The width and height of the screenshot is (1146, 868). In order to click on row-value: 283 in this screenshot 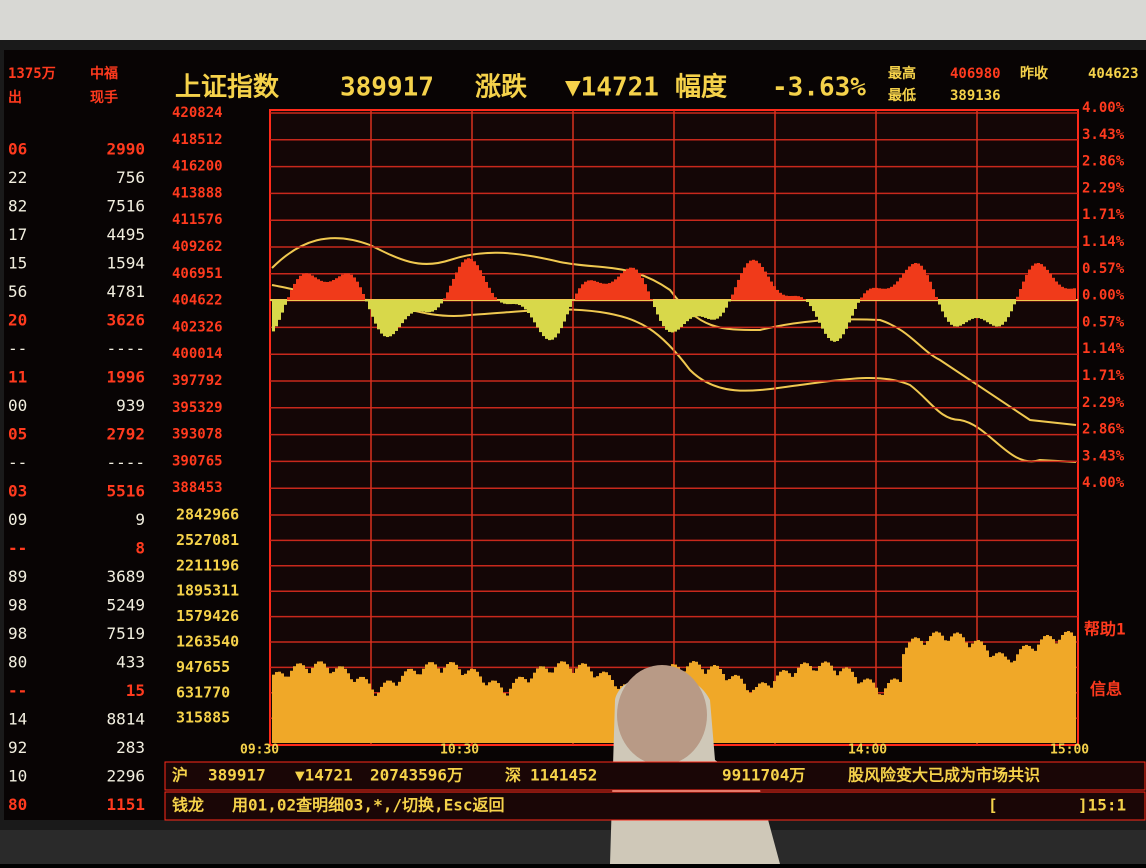, I will do `click(130, 747)`.